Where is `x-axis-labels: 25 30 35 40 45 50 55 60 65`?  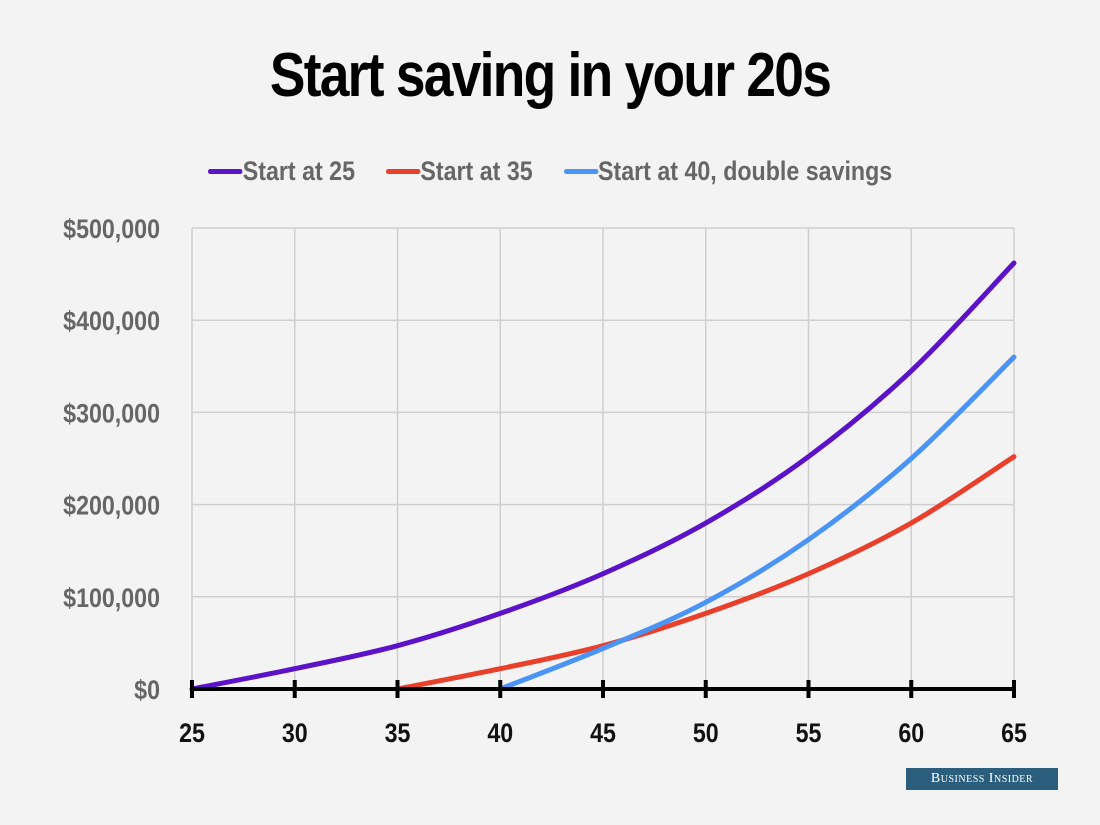 x-axis-labels: 25 30 35 40 45 50 55 60 65 is located at coordinates (603, 733).